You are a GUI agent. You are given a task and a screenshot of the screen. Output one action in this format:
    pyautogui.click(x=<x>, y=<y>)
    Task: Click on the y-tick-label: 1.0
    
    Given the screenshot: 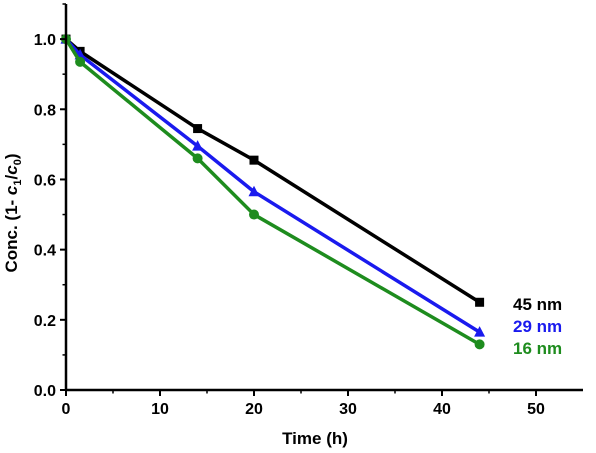 What is the action you would take?
    pyautogui.click(x=45, y=40)
    